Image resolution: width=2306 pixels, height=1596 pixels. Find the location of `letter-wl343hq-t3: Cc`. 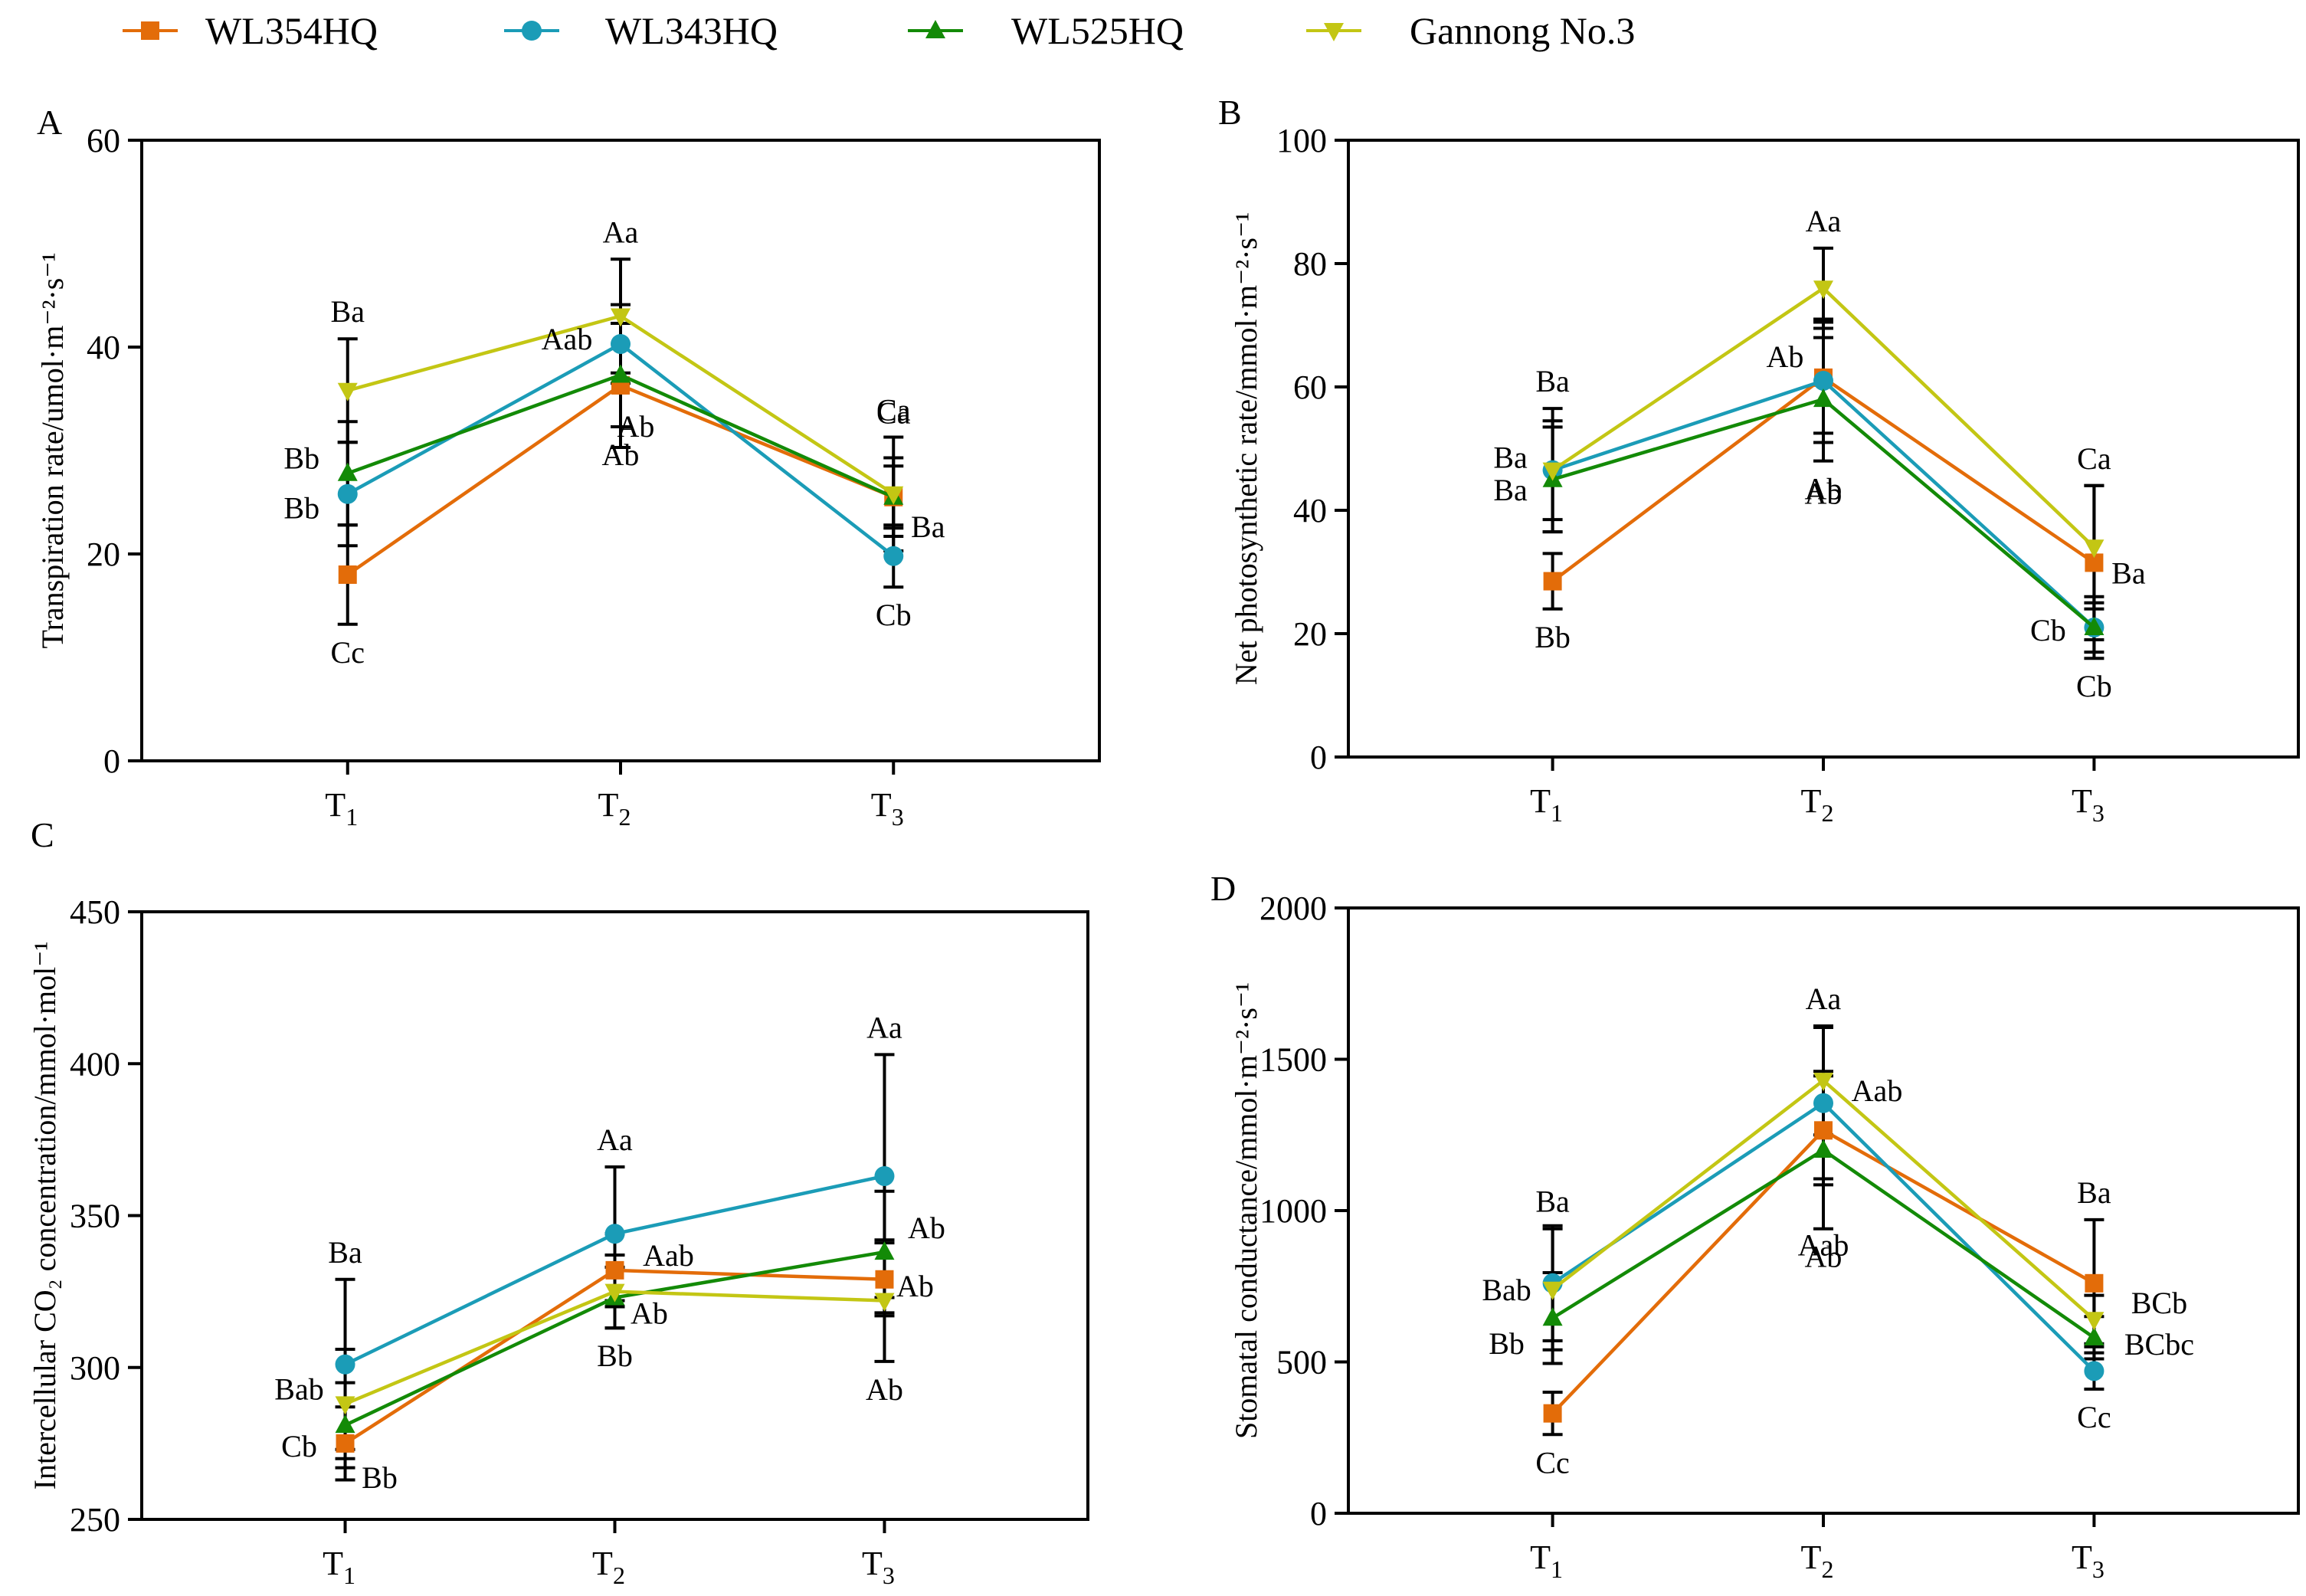

letter-wl343hq-t3: Cc is located at coordinates (2094, 1417).